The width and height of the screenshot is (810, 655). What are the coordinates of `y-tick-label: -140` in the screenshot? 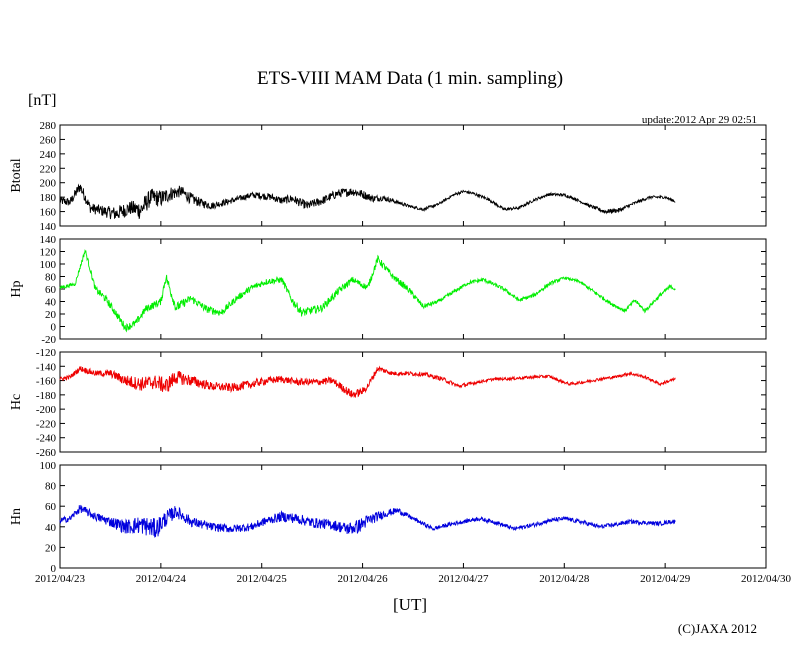 It's located at (46, 367).